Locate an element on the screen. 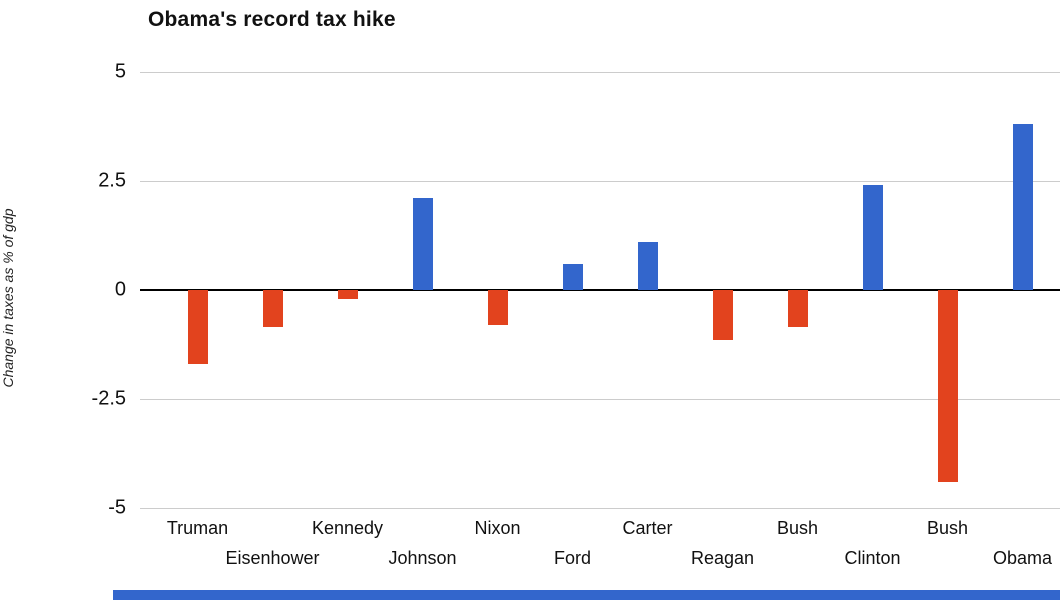 This screenshot has height=600, width=1060. x-band-4: Nixon is located at coordinates (497, 547).